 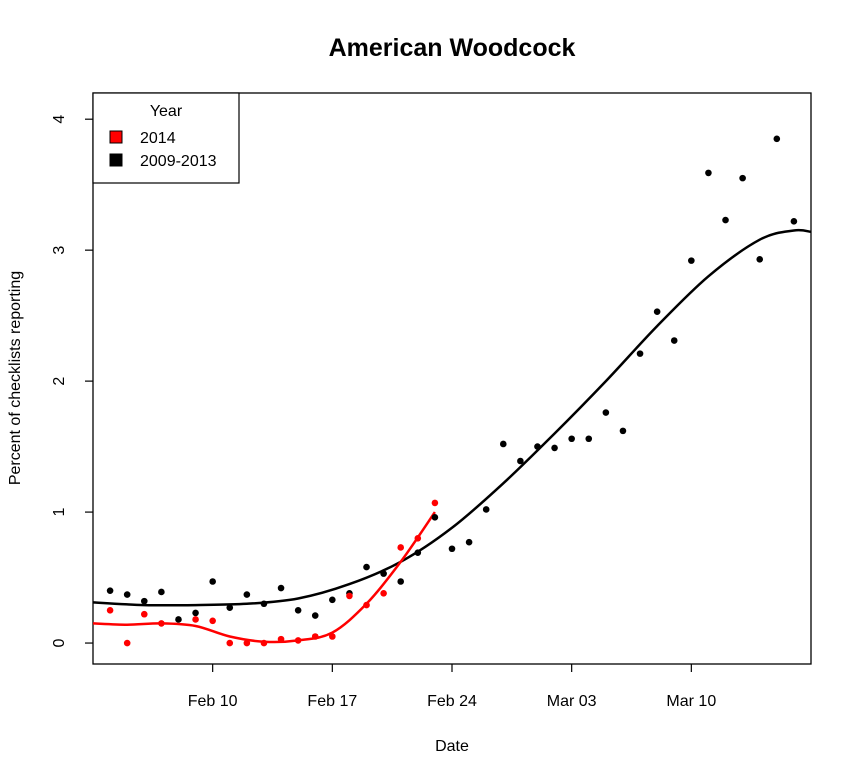 What do you see at coordinates (452, 746) in the screenshot?
I see `x-axis-label: Date` at bounding box center [452, 746].